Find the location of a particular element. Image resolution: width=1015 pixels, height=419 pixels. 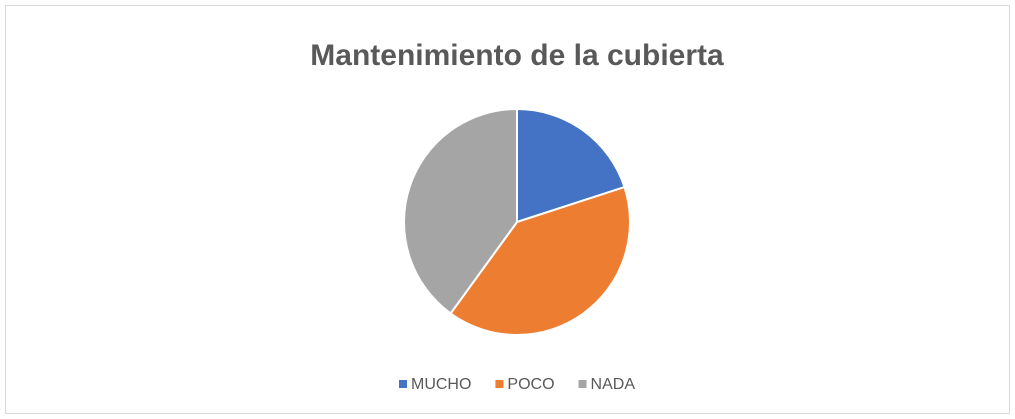

legend-label: MUCHO is located at coordinates (441, 384).